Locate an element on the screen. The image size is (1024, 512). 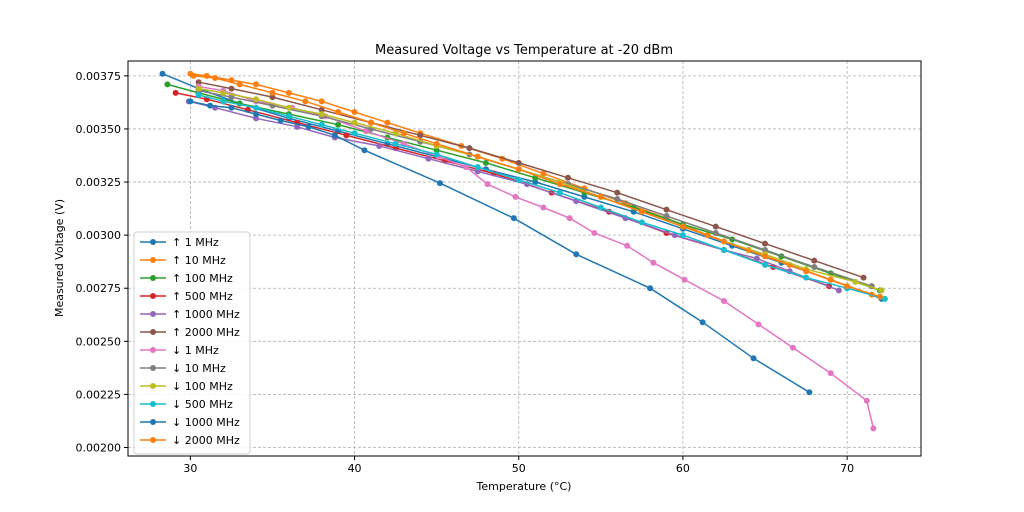
x-tick-label: 60 is located at coordinates (683, 468).